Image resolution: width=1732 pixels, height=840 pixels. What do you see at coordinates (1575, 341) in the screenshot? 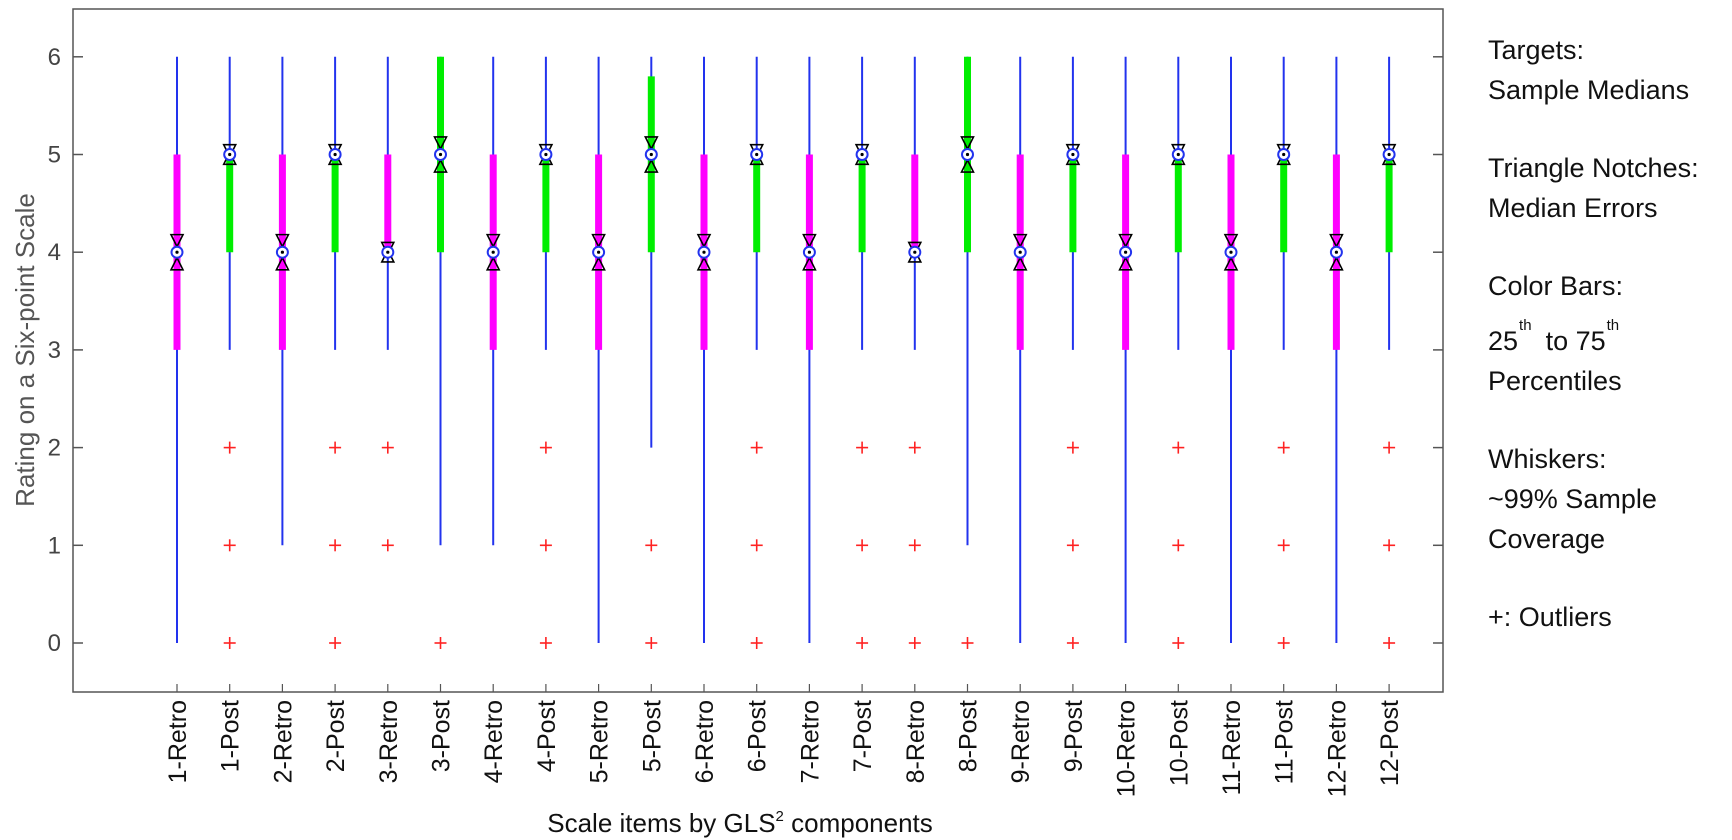
I see `legend-colorbars-to: to 75` at bounding box center [1575, 341].